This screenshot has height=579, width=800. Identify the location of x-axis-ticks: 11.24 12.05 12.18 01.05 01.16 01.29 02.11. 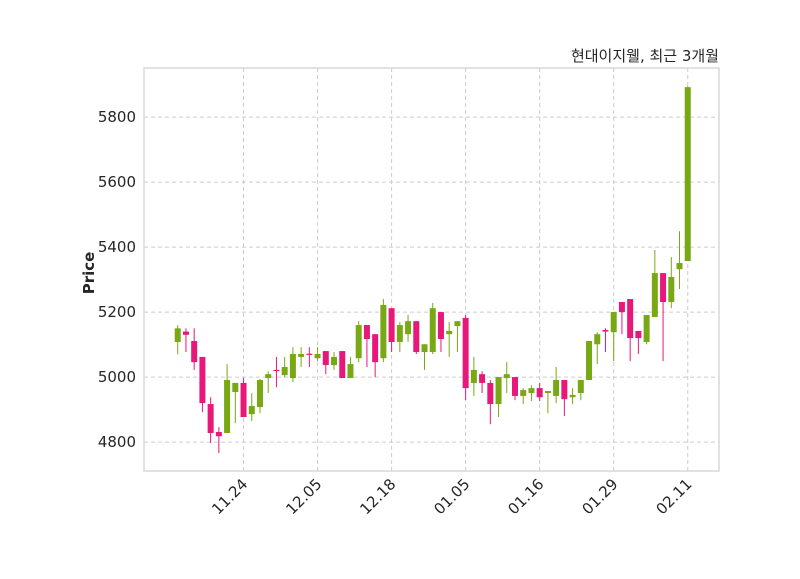
(451, 496).